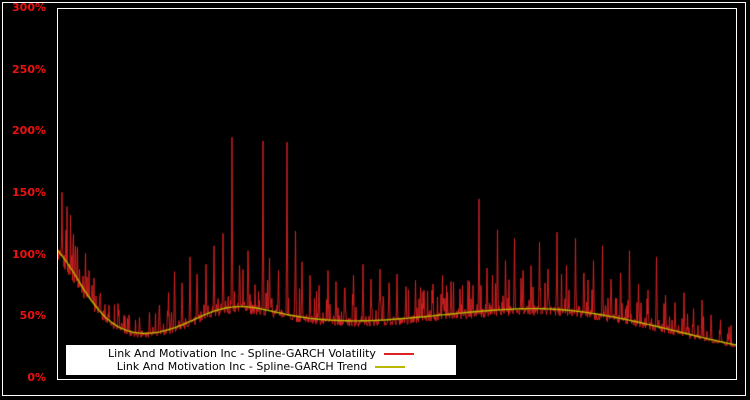 This screenshot has width=750, height=400. What do you see at coordinates (29, 69) in the screenshot?
I see `y-tick-label: 250%` at bounding box center [29, 69].